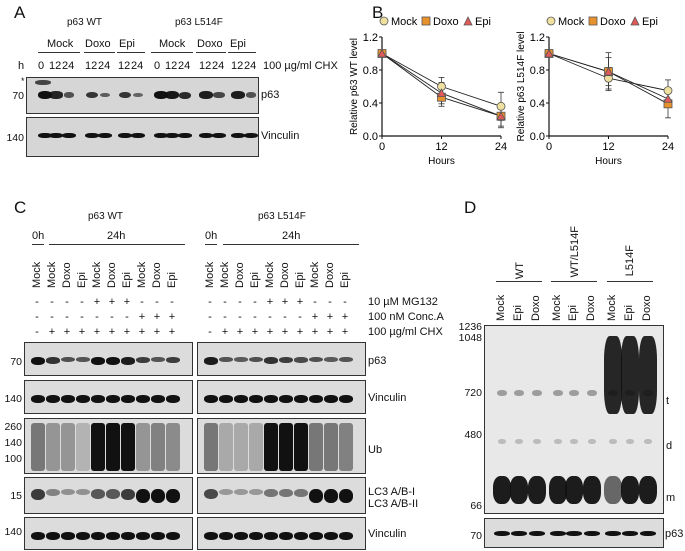  What do you see at coordinates (41, 66) in the screenshot?
I see `time-point-label: 0` at bounding box center [41, 66].